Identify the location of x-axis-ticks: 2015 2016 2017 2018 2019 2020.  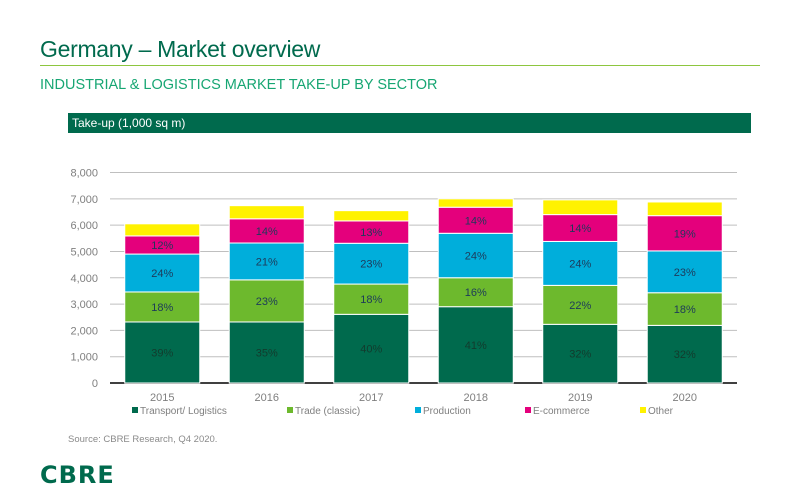
(423, 398).